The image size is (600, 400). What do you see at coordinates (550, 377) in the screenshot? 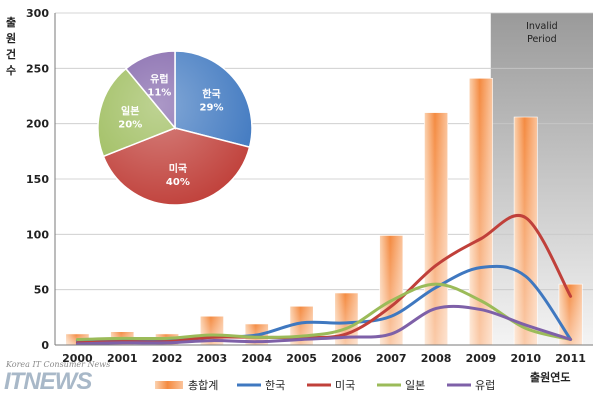
I see `x-axis-label: 출원연도` at bounding box center [550, 377].